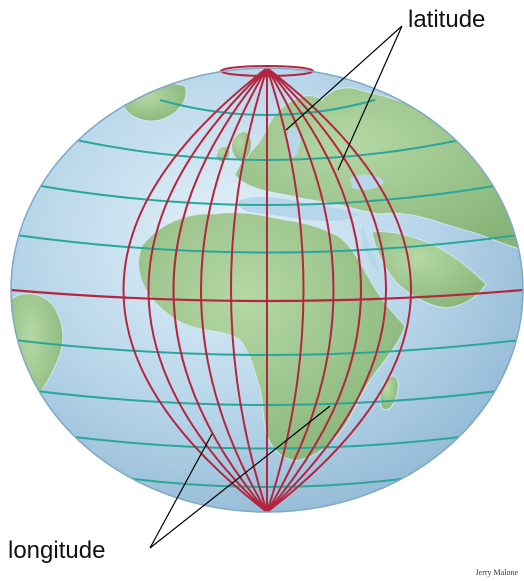 Image resolution: width=524 pixels, height=581 pixels. What do you see at coordinates (447, 19) in the screenshot?
I see `latitude-label: latitude` at bounding box center [447, 19].